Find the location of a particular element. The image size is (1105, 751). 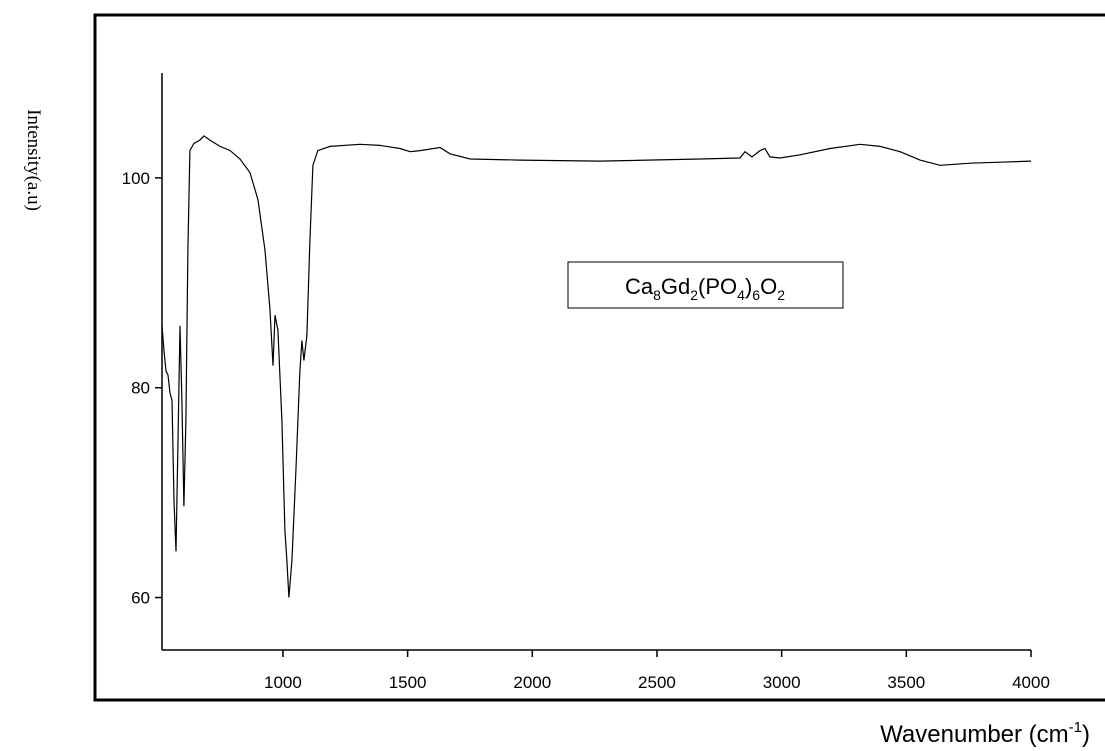

annotation-box is located at coordinates (705, 285).